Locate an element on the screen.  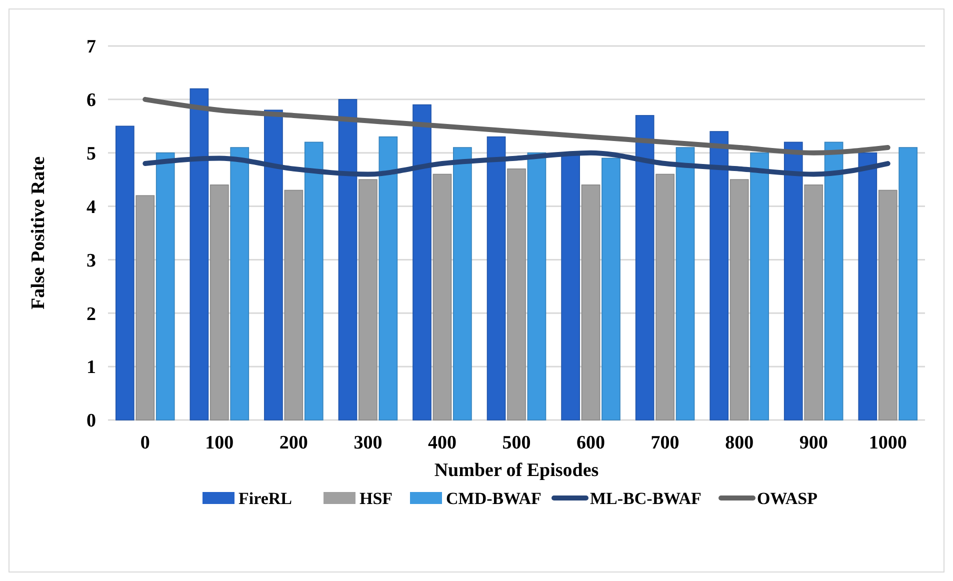
x-tick-label: 0 is located at coordinates (145, 443).